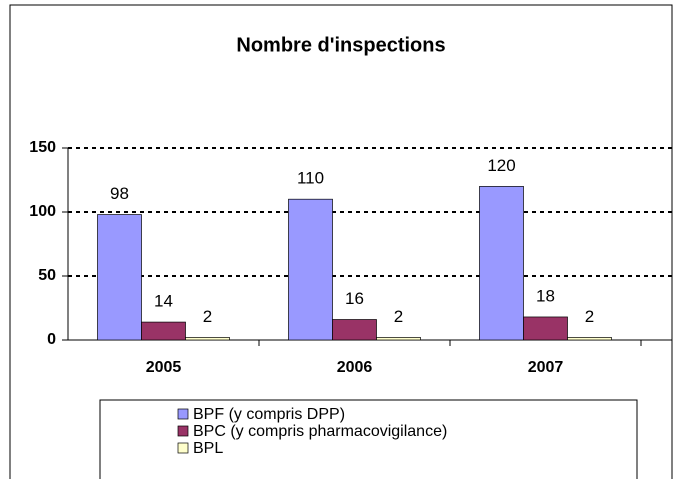 This screenshot has width=677, height=479. What do you see at coordinates (163, 301) in the screenshot?
I see `value-label: 14` at bounding box center [163, 301].